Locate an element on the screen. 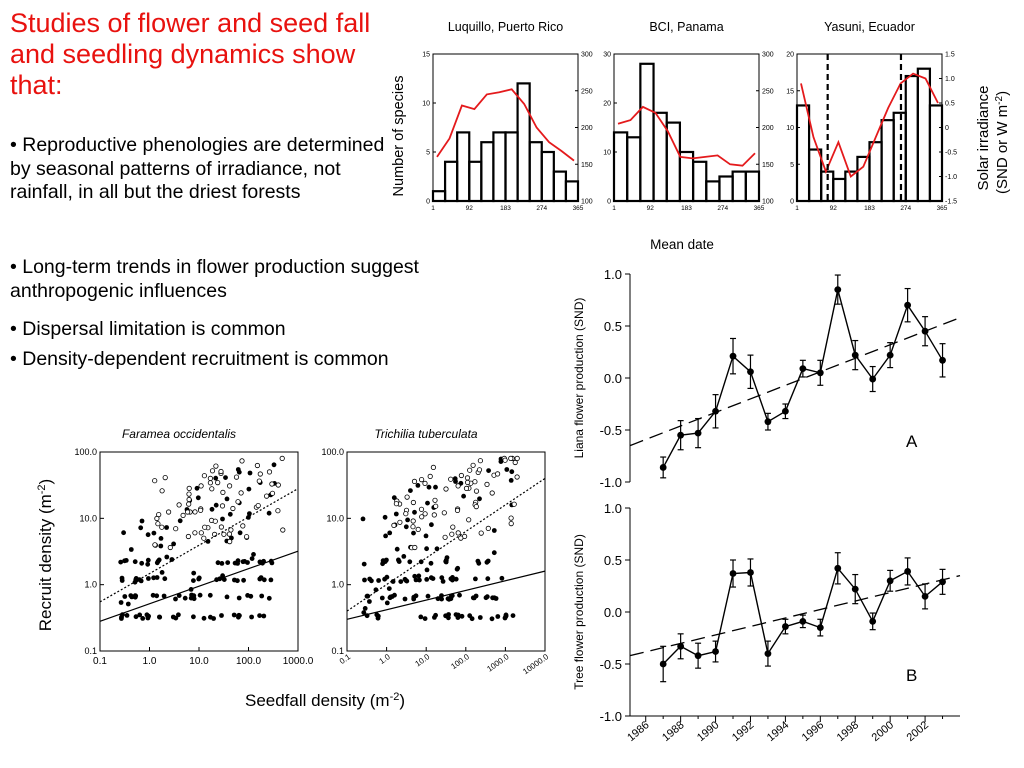 Image resolution: width=1024 pixels, height=768 pixels. recruitment-xtick-label: 10.0 is located at coordinates (199, 661).